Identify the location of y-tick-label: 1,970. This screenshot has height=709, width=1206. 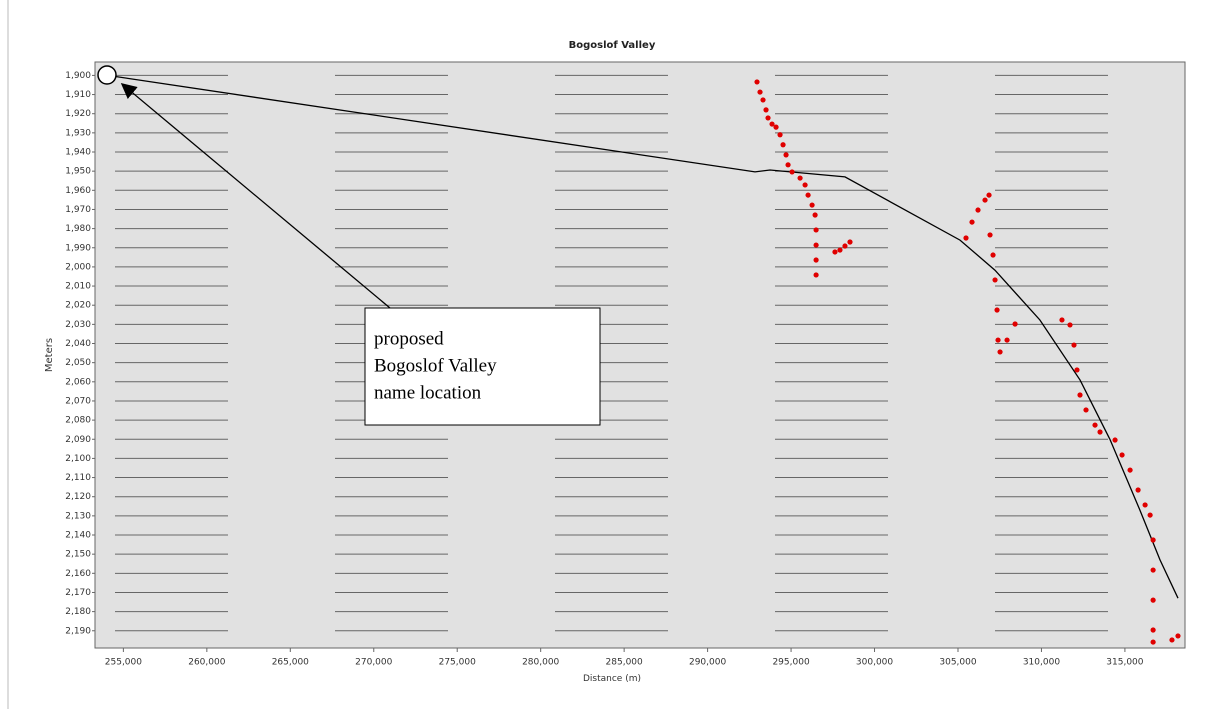
(78, 210).